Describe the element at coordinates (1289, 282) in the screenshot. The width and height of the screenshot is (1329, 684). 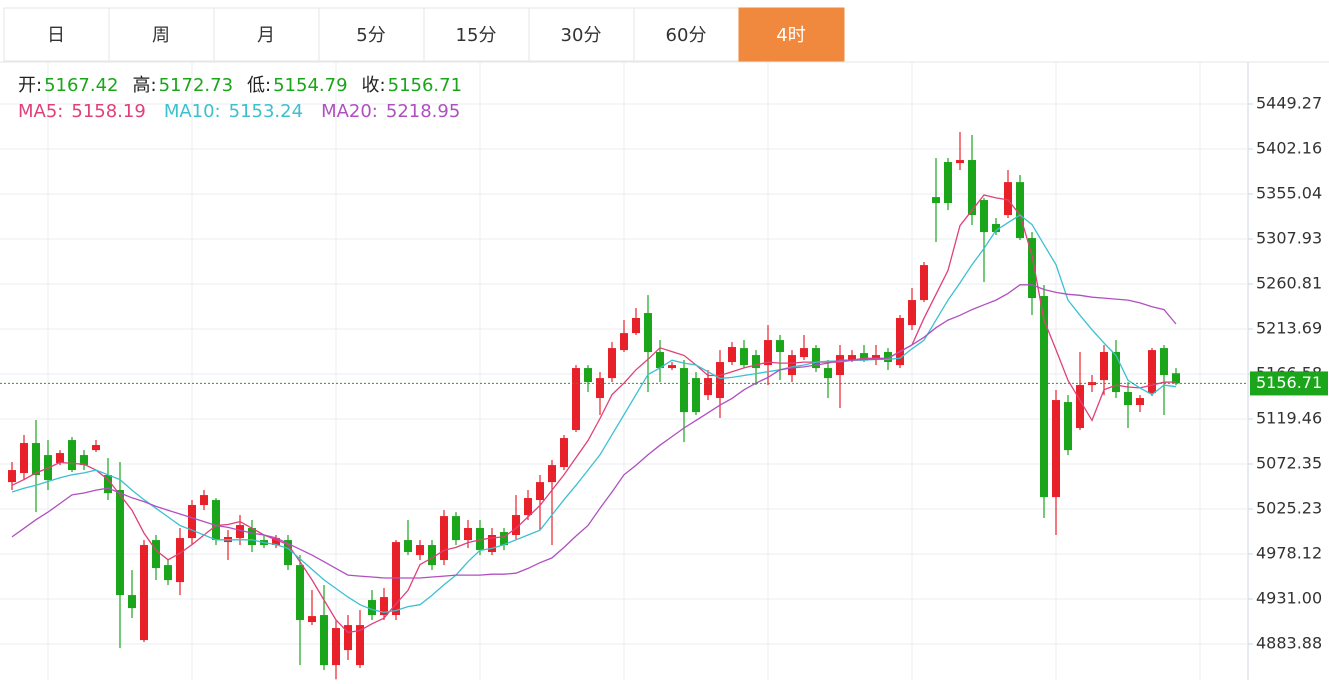
I see `y-tick-label: 5260.81` at that location.